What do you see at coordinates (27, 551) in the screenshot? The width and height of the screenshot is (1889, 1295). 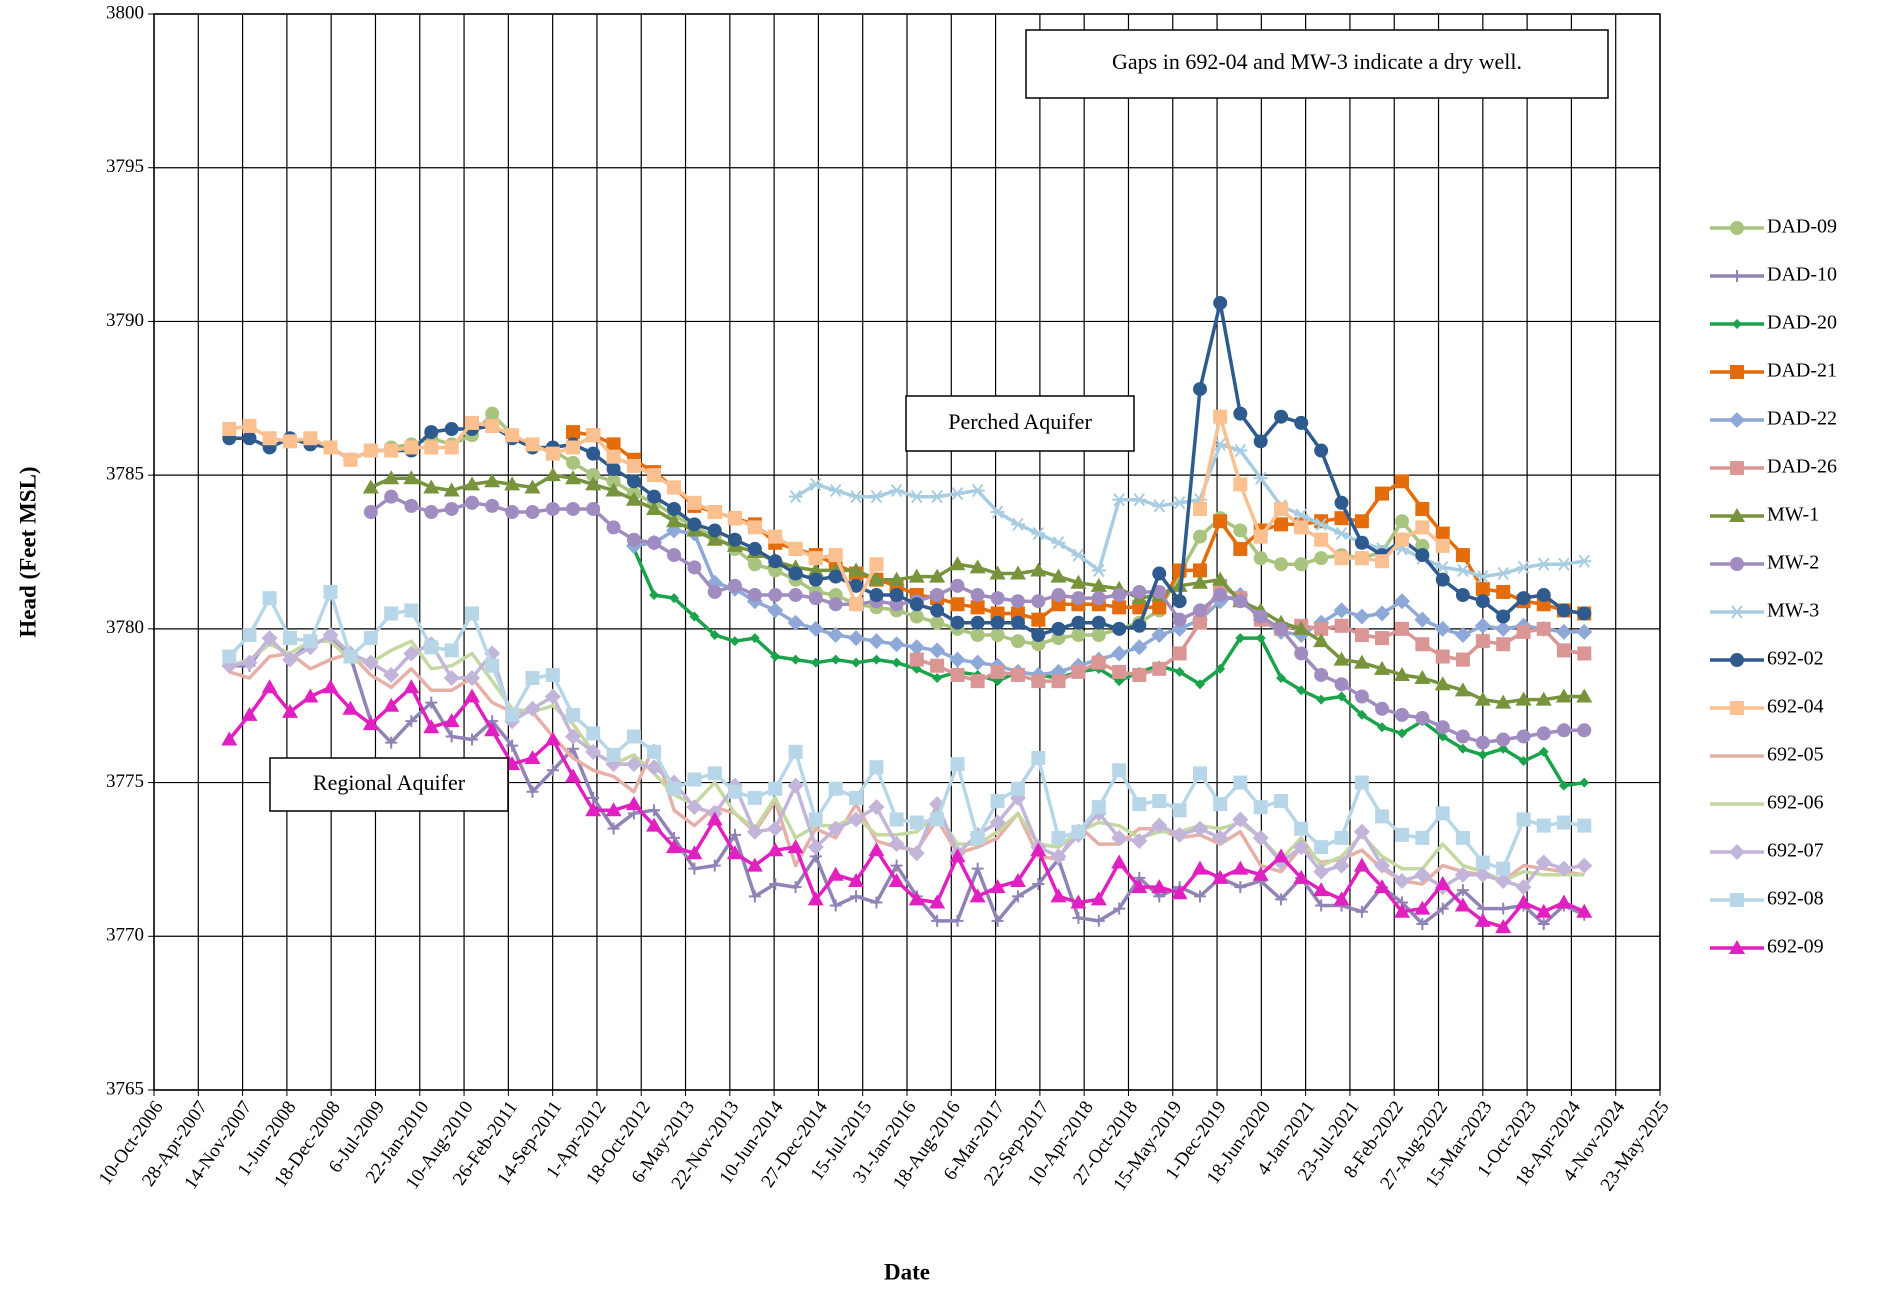 I see `y-axis-title: Head (Feet MSL)` at bounding box center [27, 551].